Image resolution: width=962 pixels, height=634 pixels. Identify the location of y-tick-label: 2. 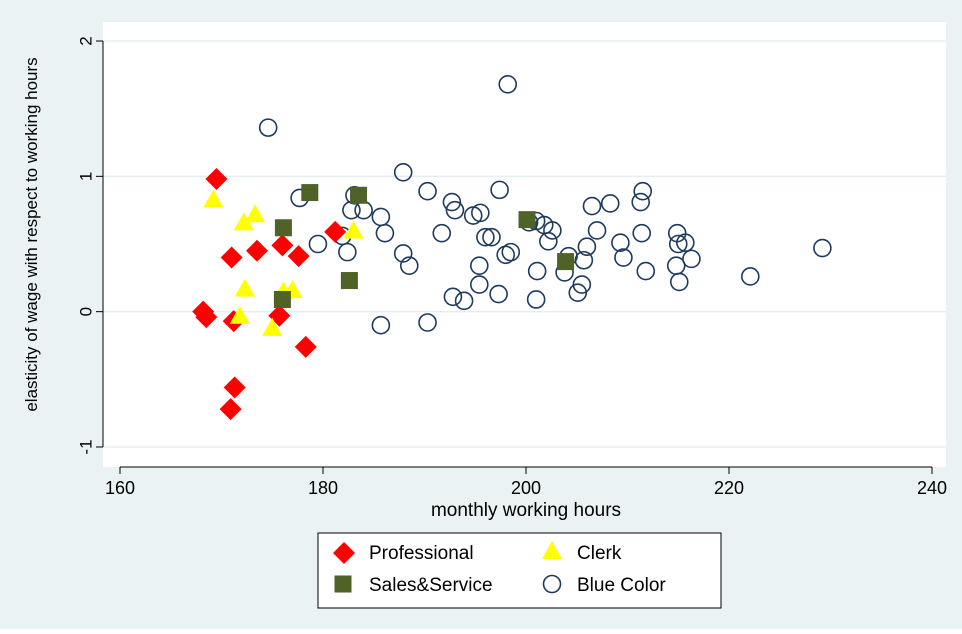
(85, 40).